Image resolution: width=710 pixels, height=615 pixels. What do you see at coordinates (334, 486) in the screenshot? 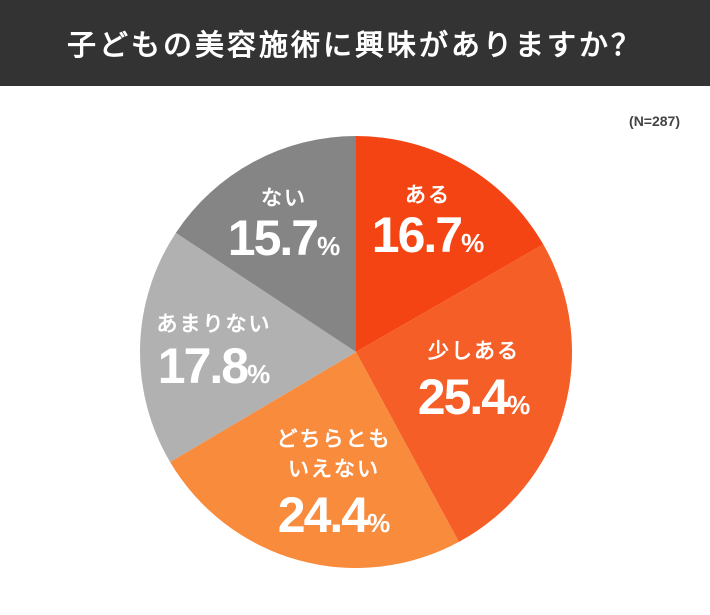
I see `slice-label-dochiratomo: どちらとも いえない 24.4%` at bounding box center [334, 486].